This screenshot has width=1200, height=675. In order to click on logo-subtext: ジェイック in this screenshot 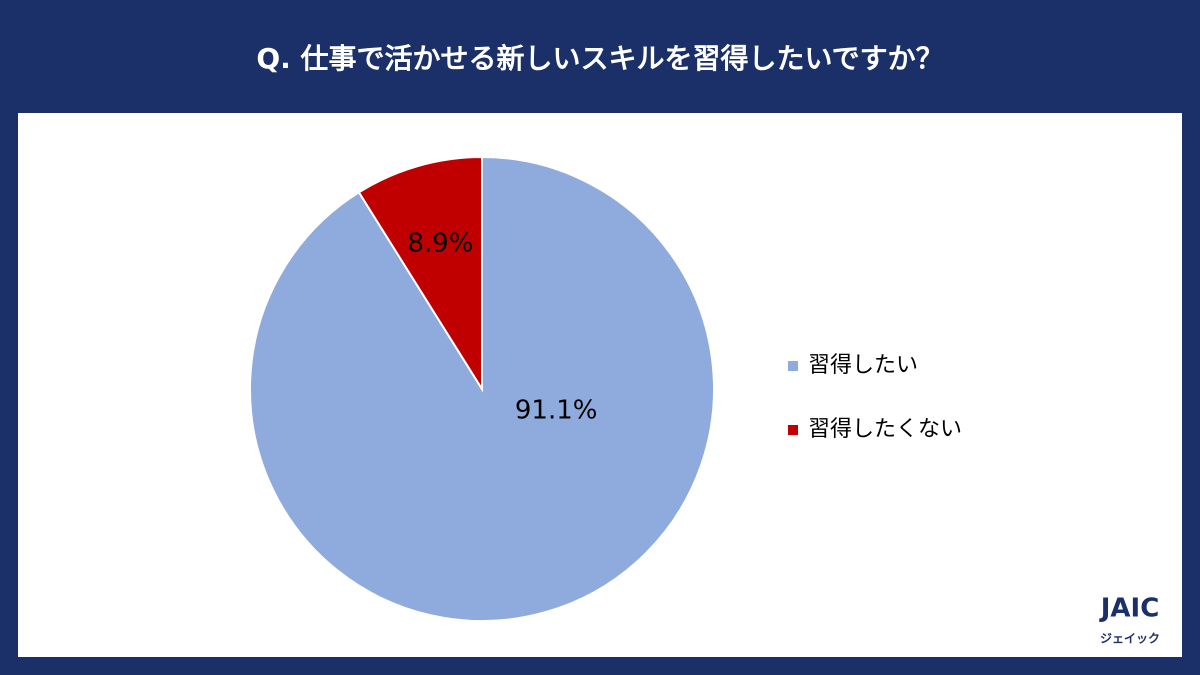, I will do `click(1130, 639)`.